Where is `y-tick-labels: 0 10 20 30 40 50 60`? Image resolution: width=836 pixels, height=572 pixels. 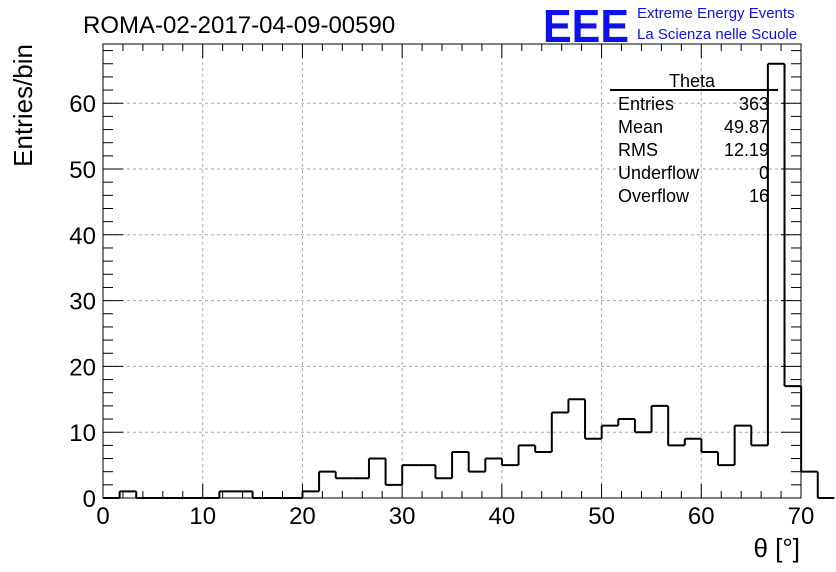 y-tick-labels: 0 10 20 30 40 50 60 is located at coordinates (82, 302).